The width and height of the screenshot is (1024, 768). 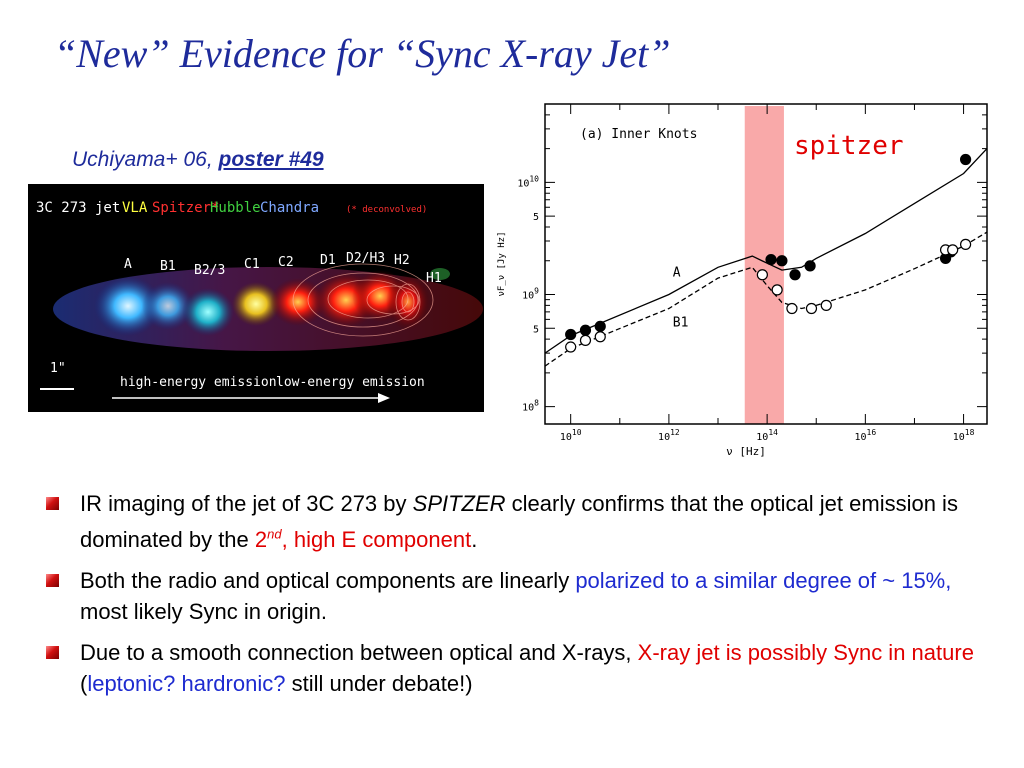 I want to click on low-energy-label: low-energy emission, so click(x=350, y=382).